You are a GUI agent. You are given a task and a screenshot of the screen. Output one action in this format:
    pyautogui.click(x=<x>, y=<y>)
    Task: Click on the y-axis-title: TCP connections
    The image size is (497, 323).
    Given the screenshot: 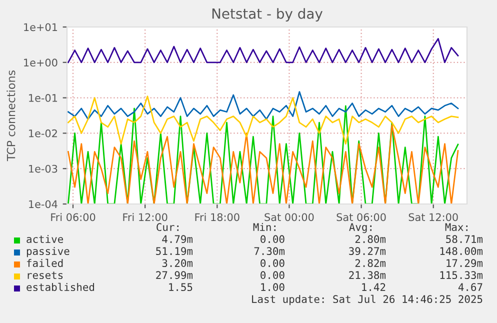 What is the action you would take?
    pyautogui.click(x=11, y=116)
    